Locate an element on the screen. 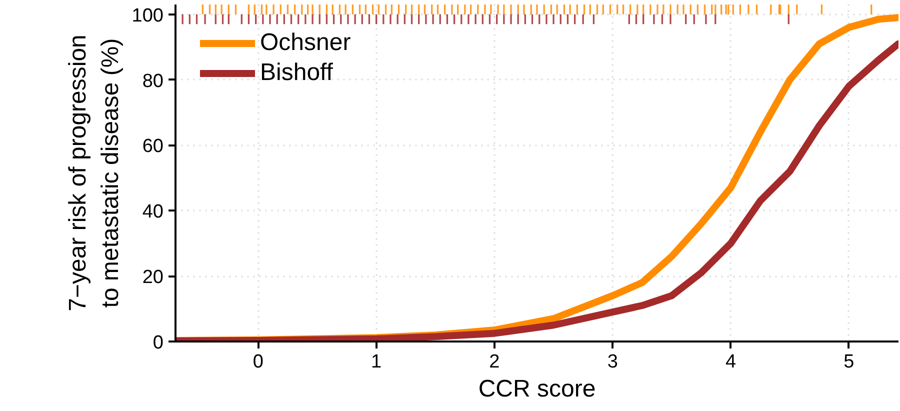 The width and height of the screenshot is (900, 411). legend-label: Ochsner is located at coordinates (305, 43).